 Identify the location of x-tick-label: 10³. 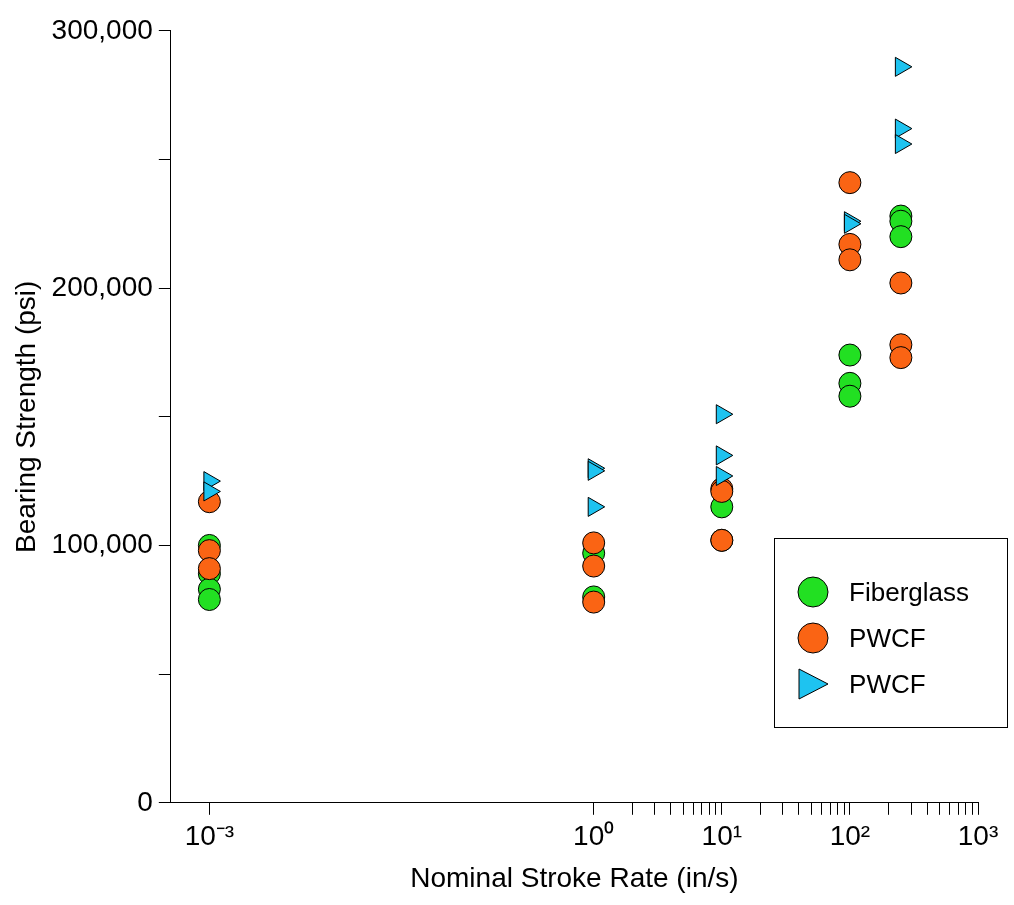
(978, 836).